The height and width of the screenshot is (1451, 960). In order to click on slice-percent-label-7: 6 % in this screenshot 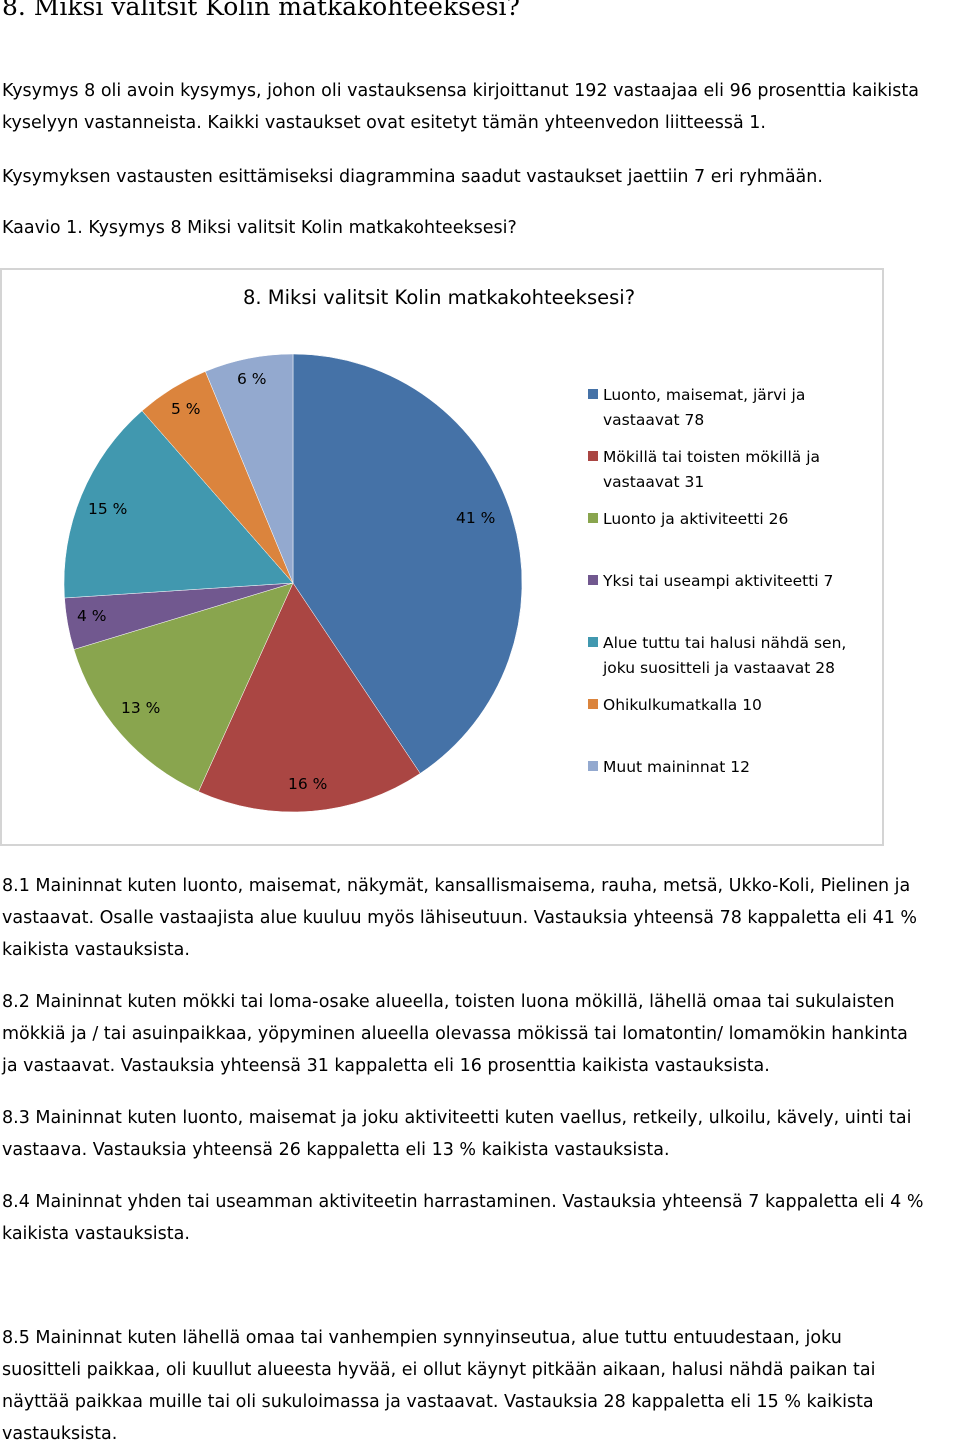, I will do `click(252, 379)`.